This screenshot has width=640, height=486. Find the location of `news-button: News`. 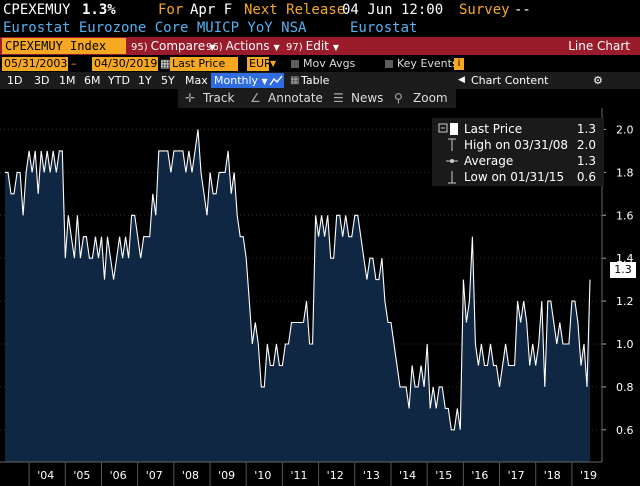

news-button: News is located at coordinates (367, 98).